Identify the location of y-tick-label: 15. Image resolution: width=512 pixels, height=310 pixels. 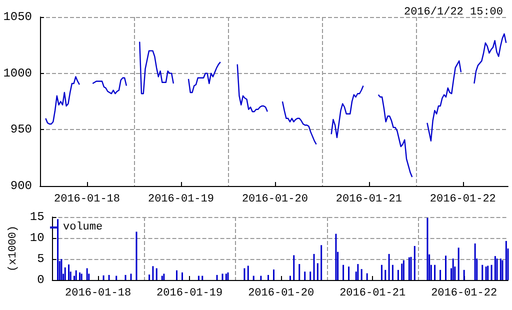
(37, 217).